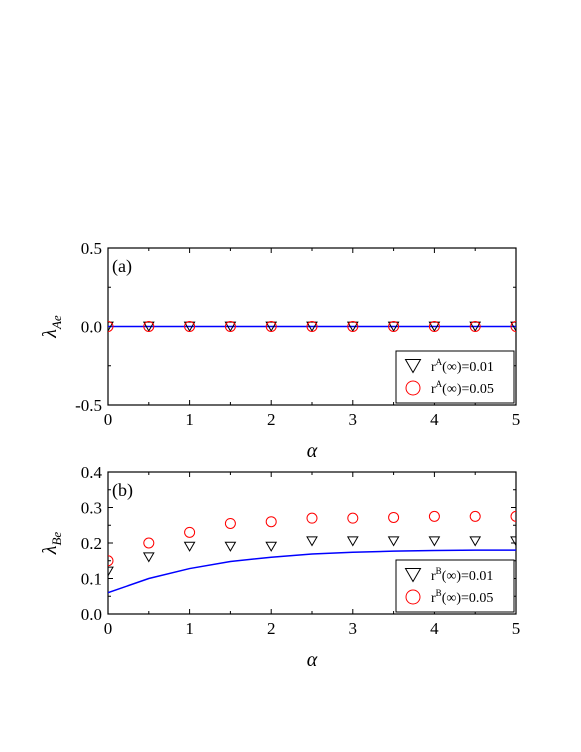 This screenshot has height=752, width=581. Describe the element at coordinates (122, 266) in the screenshot. I see `panel-label: (a)` at that location.